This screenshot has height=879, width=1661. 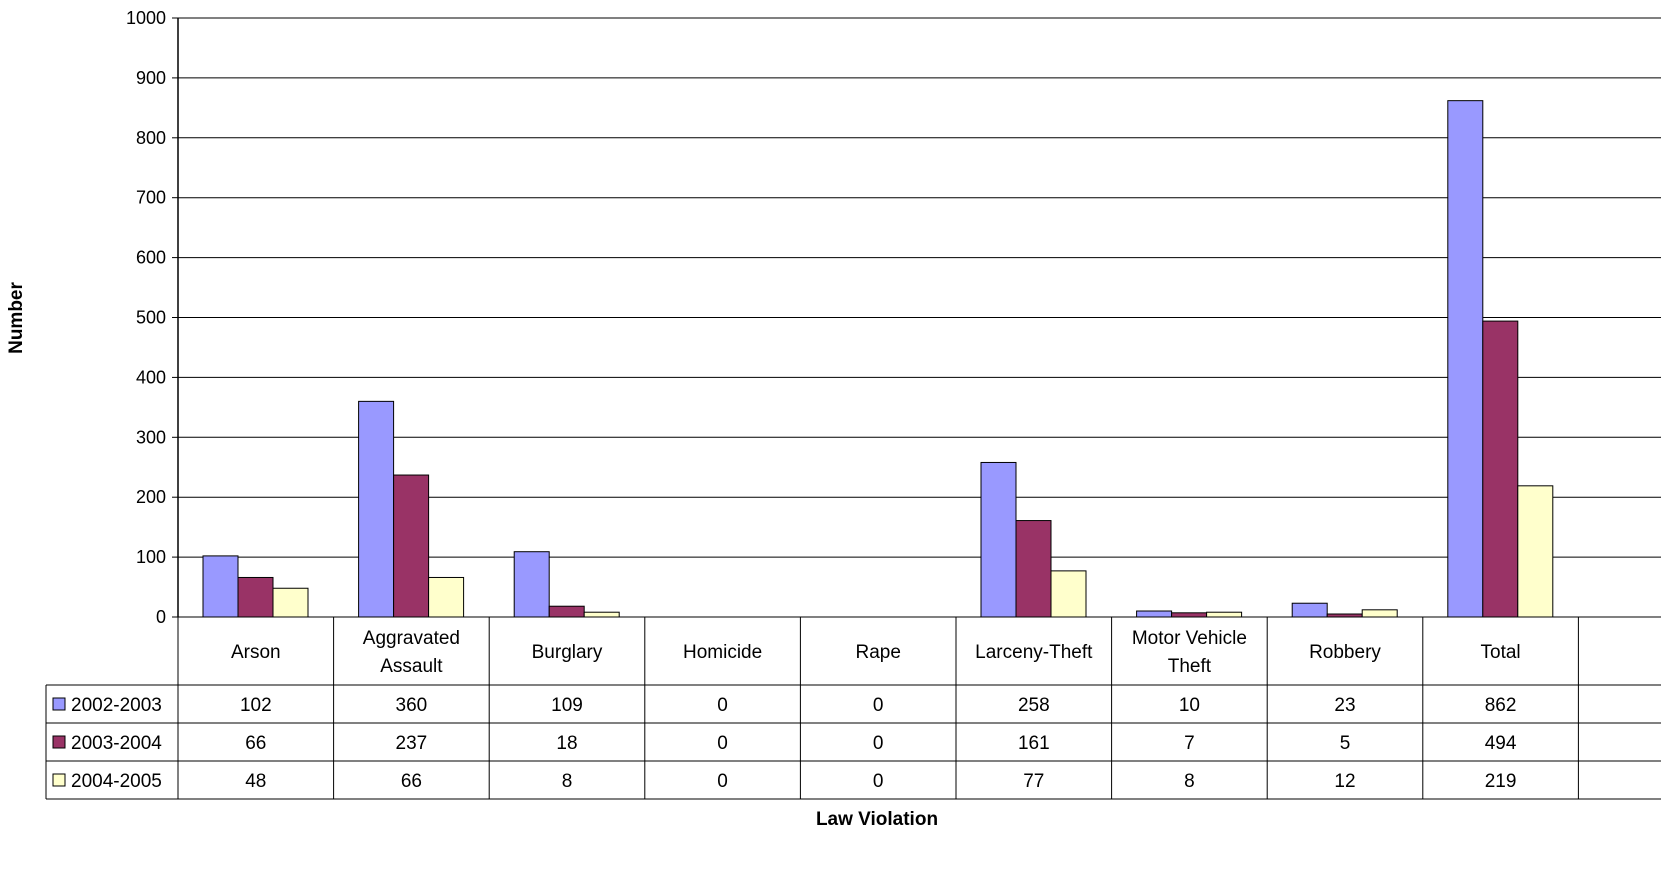 I want to click on x-axis-title: Law Violation, so click(x=877, y=819).